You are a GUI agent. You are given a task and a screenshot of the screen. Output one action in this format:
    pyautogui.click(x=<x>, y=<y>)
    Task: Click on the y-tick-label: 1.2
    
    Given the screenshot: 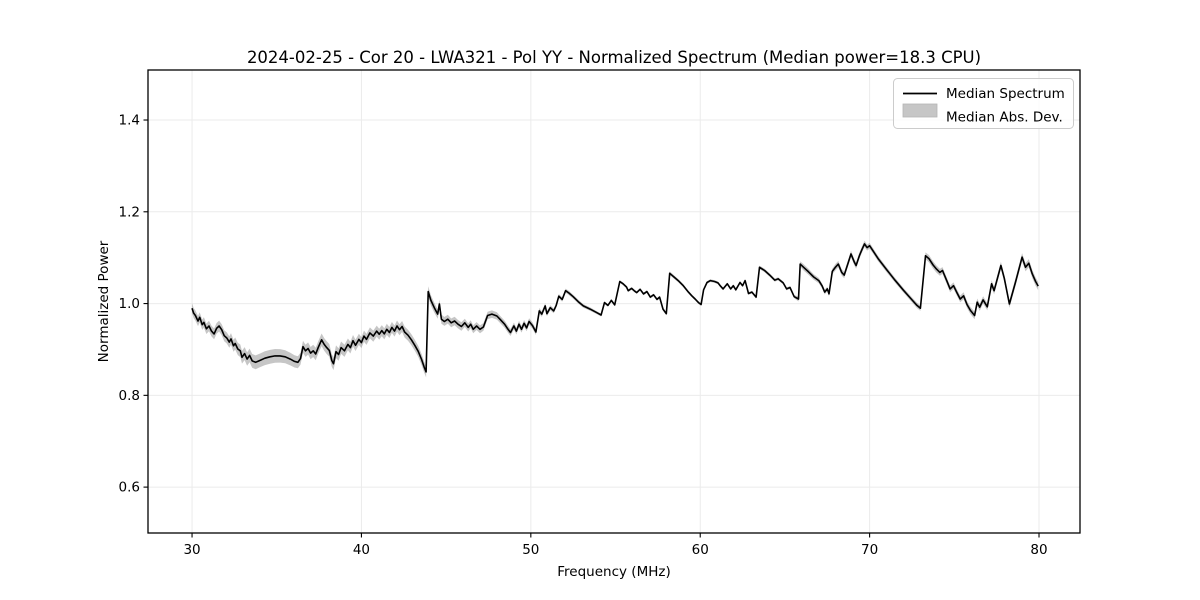 What is the action you would take?
    pyautogui.click(x=129, y=212)
    